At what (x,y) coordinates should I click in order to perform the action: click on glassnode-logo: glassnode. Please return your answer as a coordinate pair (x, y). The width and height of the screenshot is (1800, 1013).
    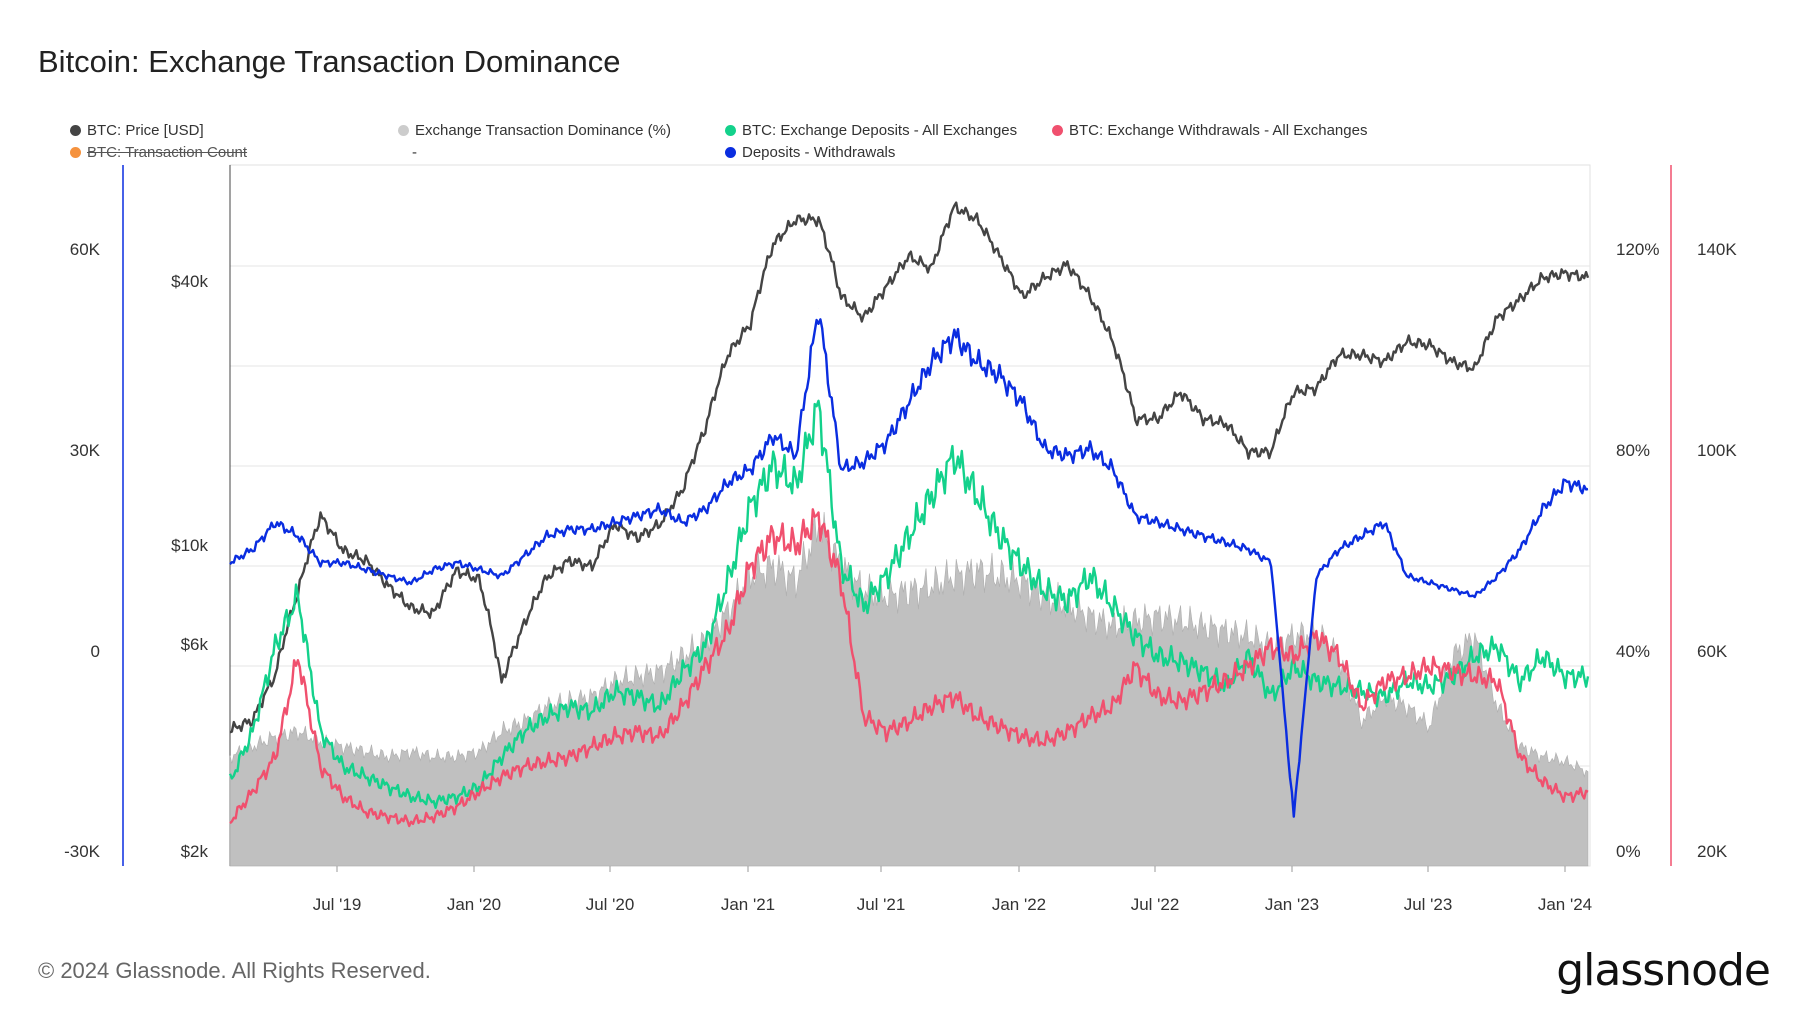
    Looking at the image, I should click on (1663, 970).